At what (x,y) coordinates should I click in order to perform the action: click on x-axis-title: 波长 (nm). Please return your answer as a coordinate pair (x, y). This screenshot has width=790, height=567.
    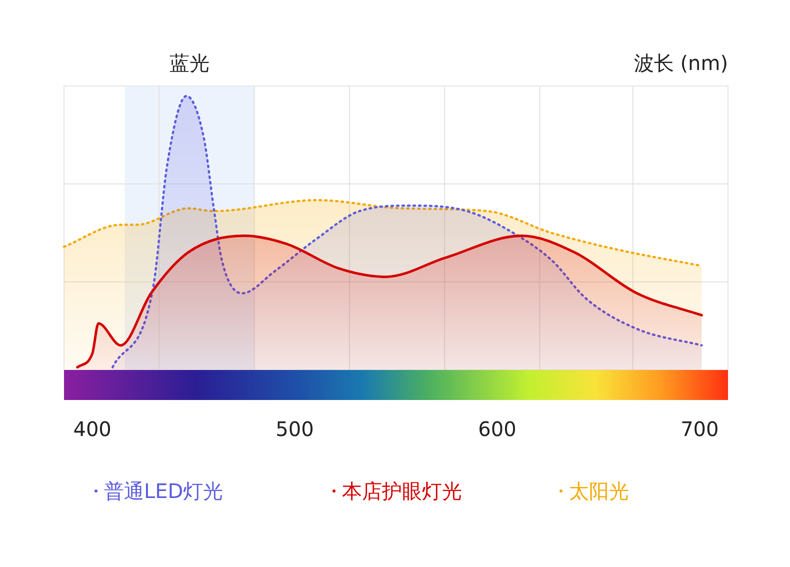
    Looking at the image, I should click on (681, 63).